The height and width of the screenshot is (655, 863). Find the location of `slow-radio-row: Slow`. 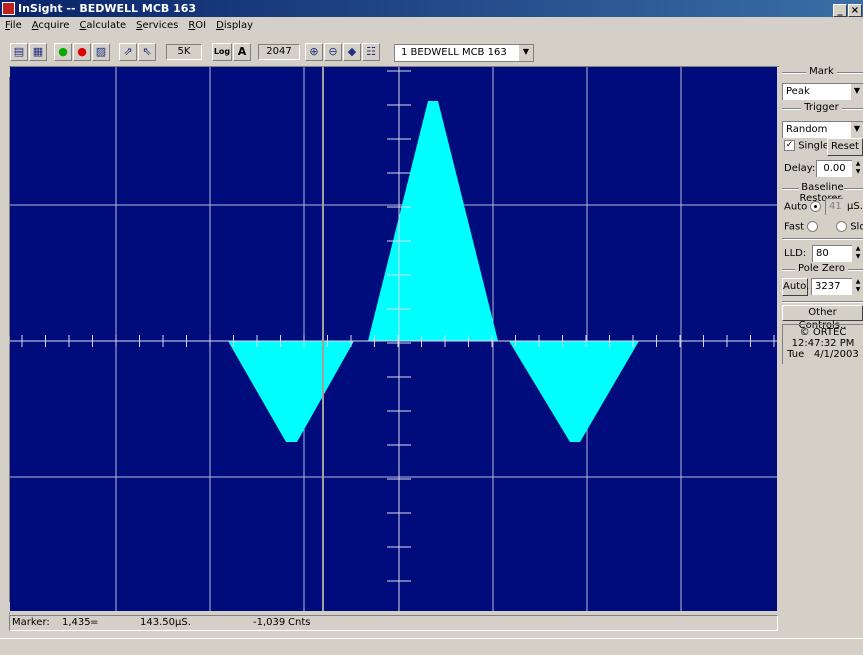

slow-radio-row: Slow is located at coordinates (849, 227).